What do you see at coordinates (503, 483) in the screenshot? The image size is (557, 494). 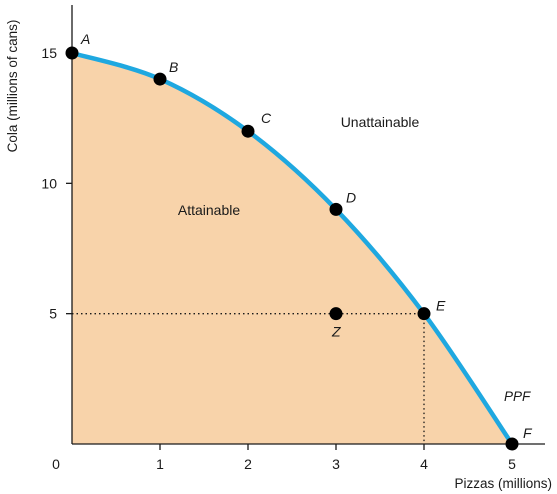 I see `x-axis-label: Pizzas (millions)` at bounding box center [503, 483].